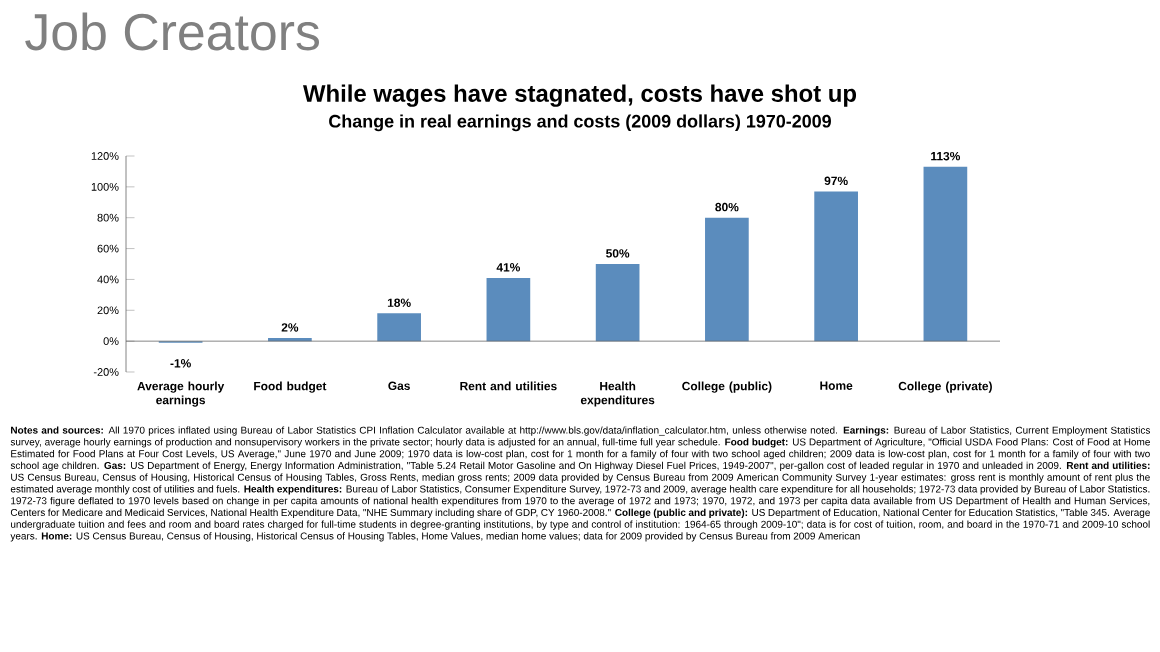 The width and height of the screenshot is (1160, 652). Describe the element at coordinates (172, 31) in the screenshot. I see `chart-title: Job Creators` at that location.